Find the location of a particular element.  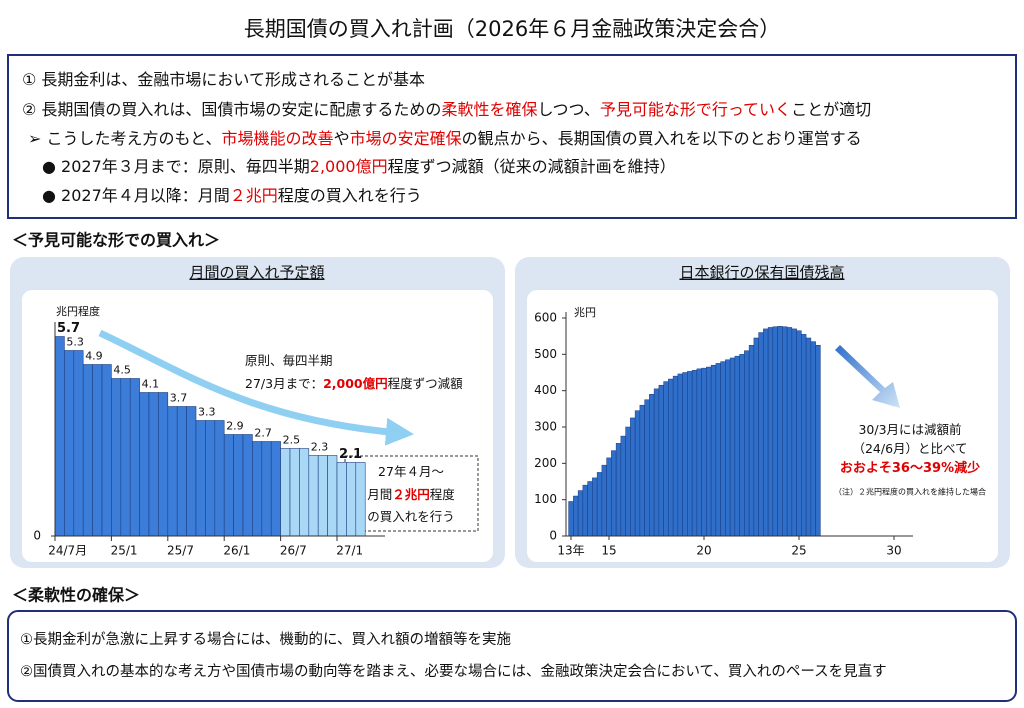

text-segment: ① 長期金利は、金融市場において形成されることが基本 is located at coordinates (223, 79).